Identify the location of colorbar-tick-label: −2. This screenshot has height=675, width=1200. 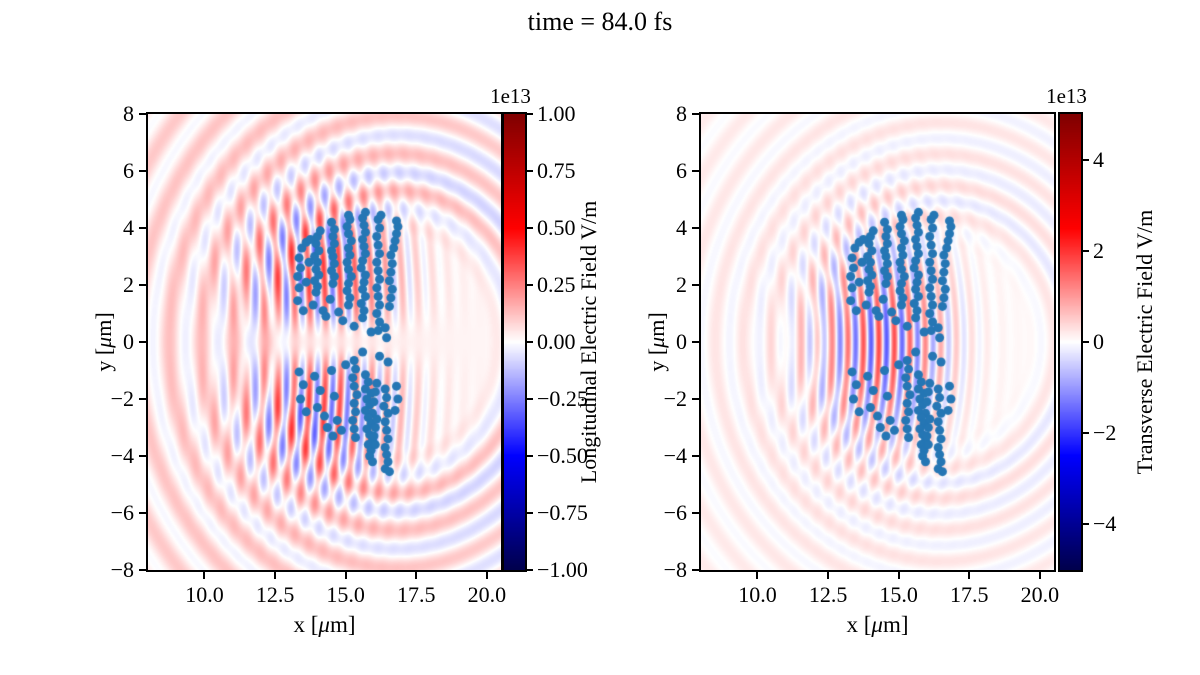
(1105, 433).